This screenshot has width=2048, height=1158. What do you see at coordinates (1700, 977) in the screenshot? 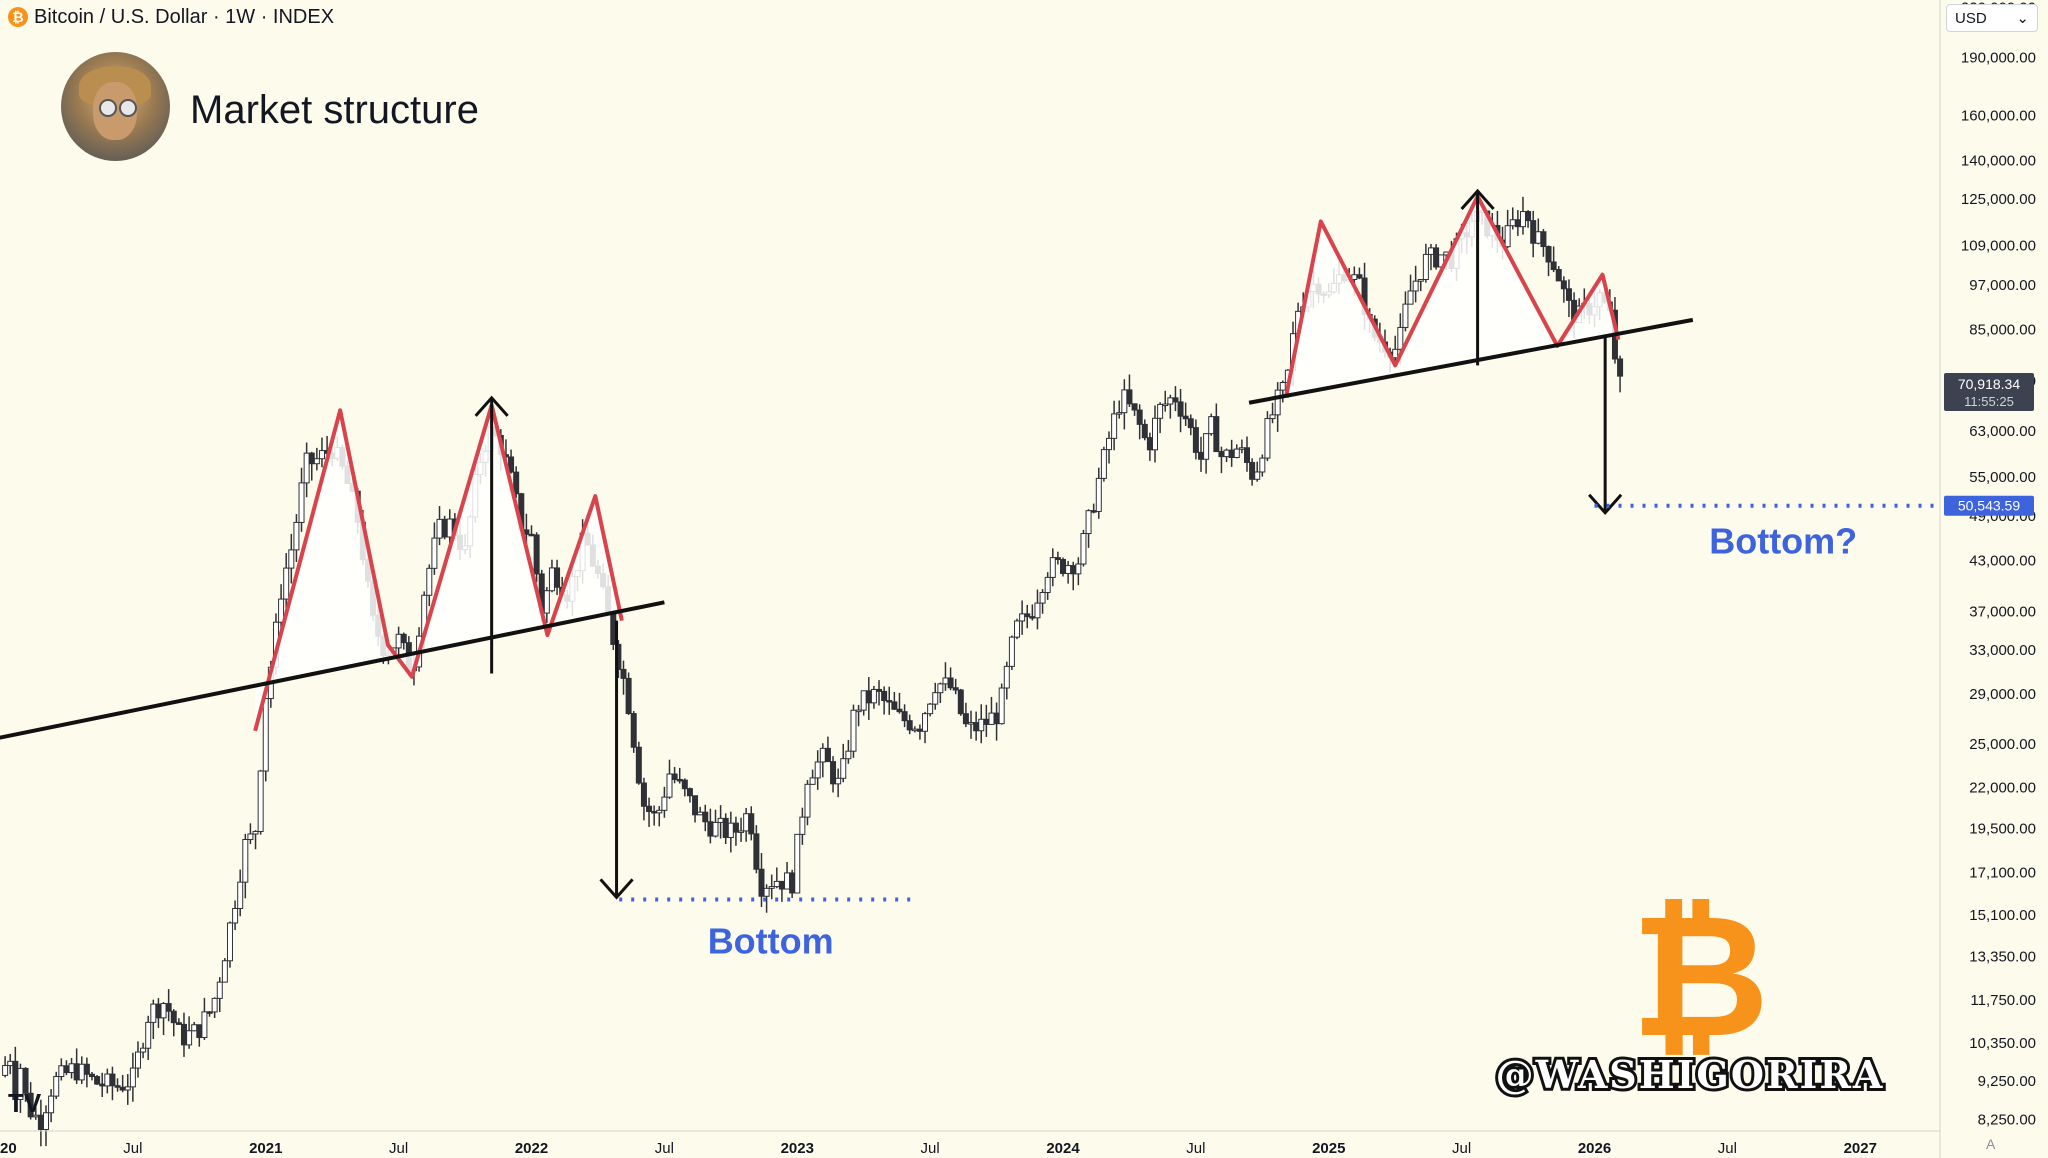
I see `bitcoin-logo-glyph: ₿` at bounding box center [1700, 977].